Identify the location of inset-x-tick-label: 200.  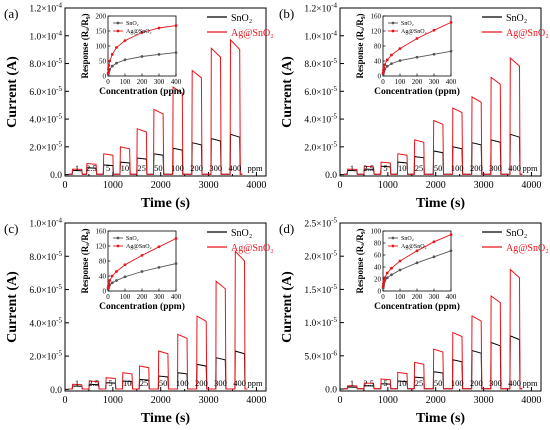
(142, 297).